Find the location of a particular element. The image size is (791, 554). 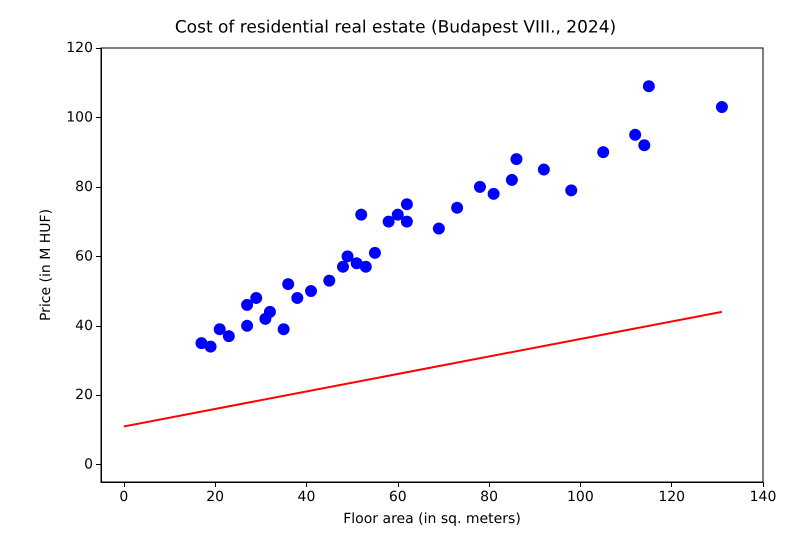

x-tick-label: 20 is located at coordinates (215, 497).